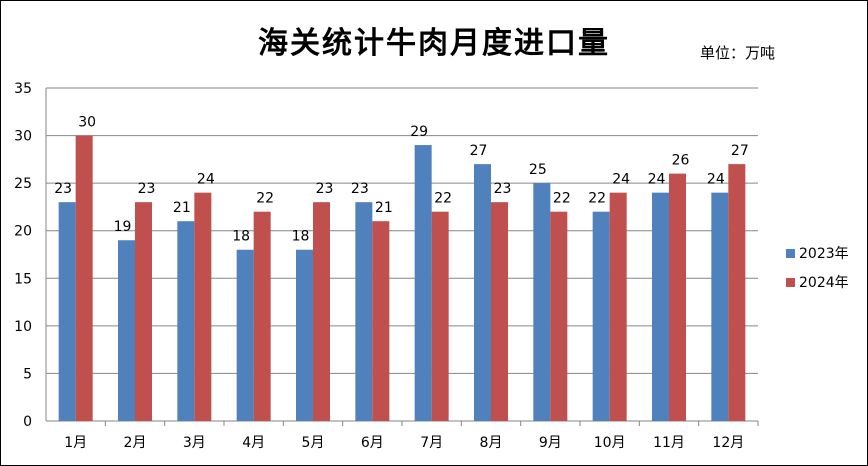  Describe the element at coordinates (610, 443) in the screenshot. I see `x-tick-label-9: 10月` at that location.